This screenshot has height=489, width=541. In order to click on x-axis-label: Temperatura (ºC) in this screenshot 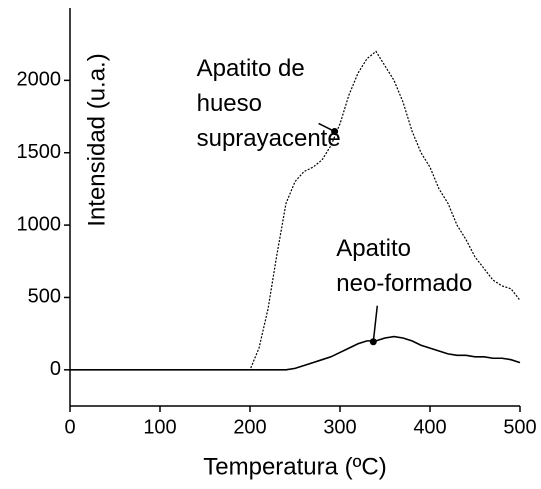, I will do `click(294, 466)`.